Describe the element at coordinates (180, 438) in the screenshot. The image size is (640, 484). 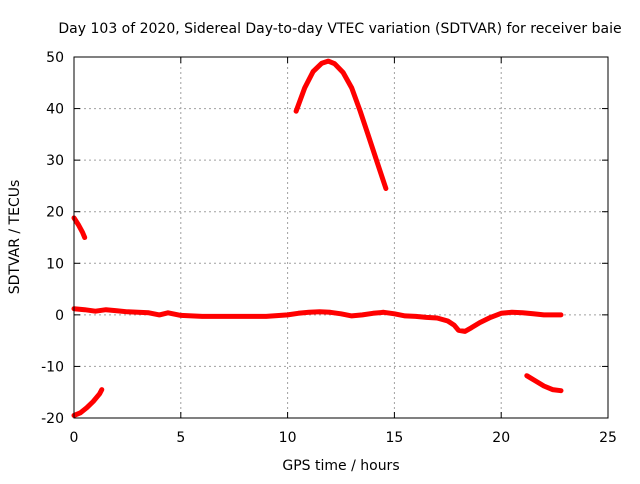
I see `x-tick-label: 5` at that location.